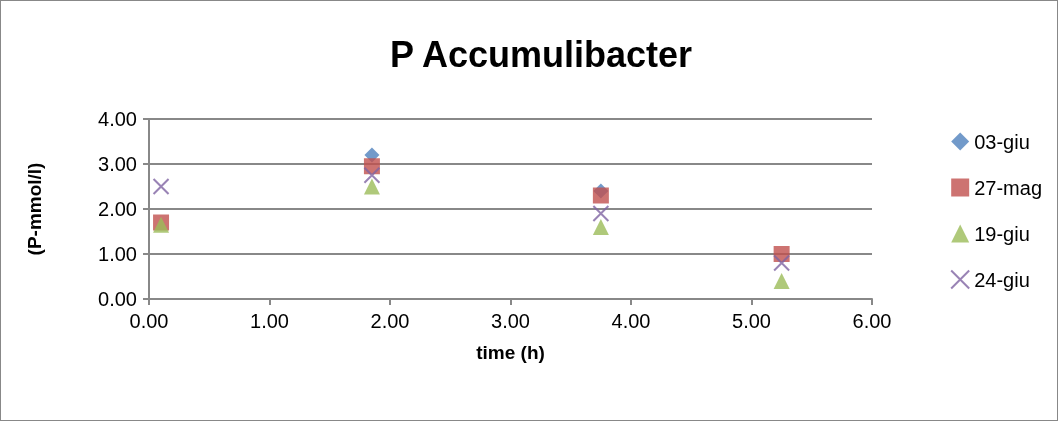  I want to click on x-tick-label: 6.00, so click(872, 321).